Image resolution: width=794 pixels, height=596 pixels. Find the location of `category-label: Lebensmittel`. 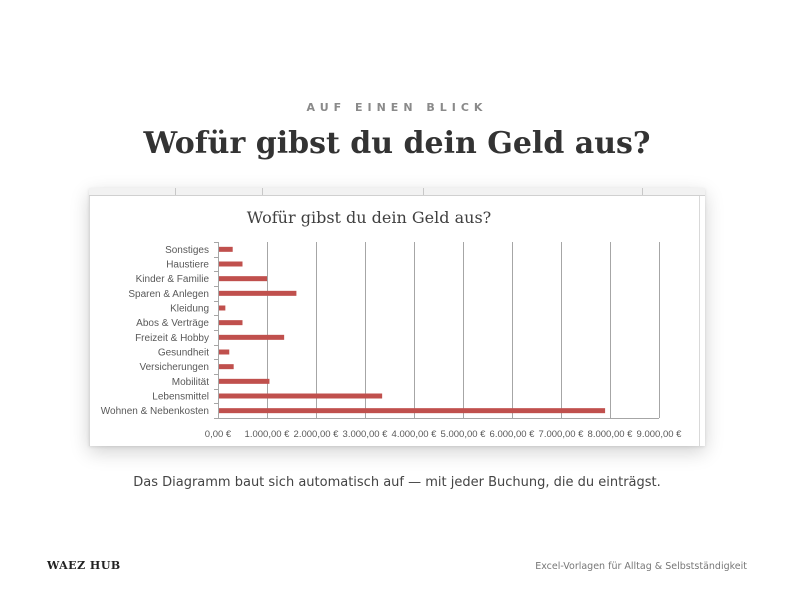

category-label: Lebensmittel is located at coordinates (180, 397).